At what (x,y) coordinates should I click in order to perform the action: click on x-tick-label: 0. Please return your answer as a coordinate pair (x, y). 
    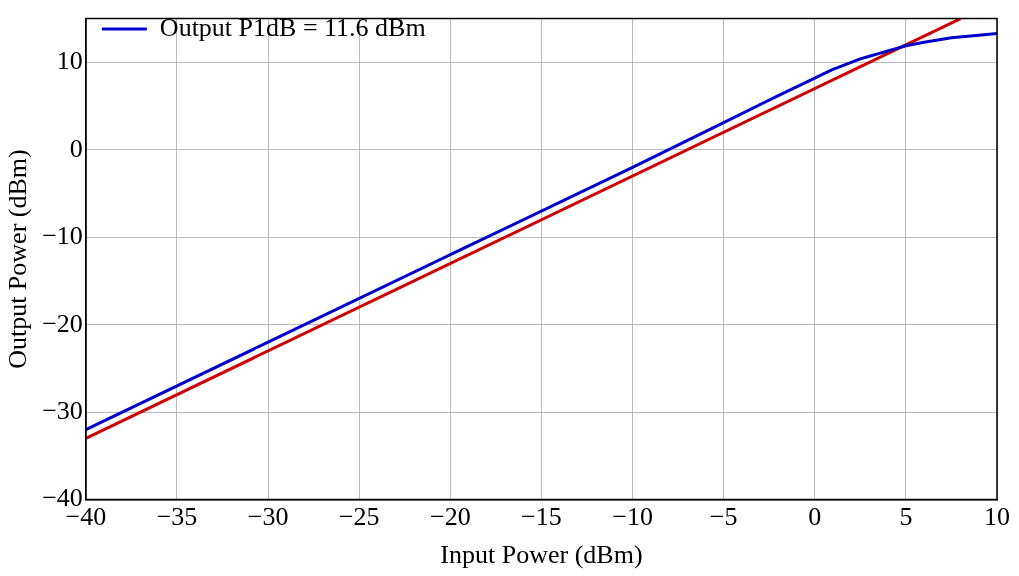
    Looking at the image, I should click on (815, 517).